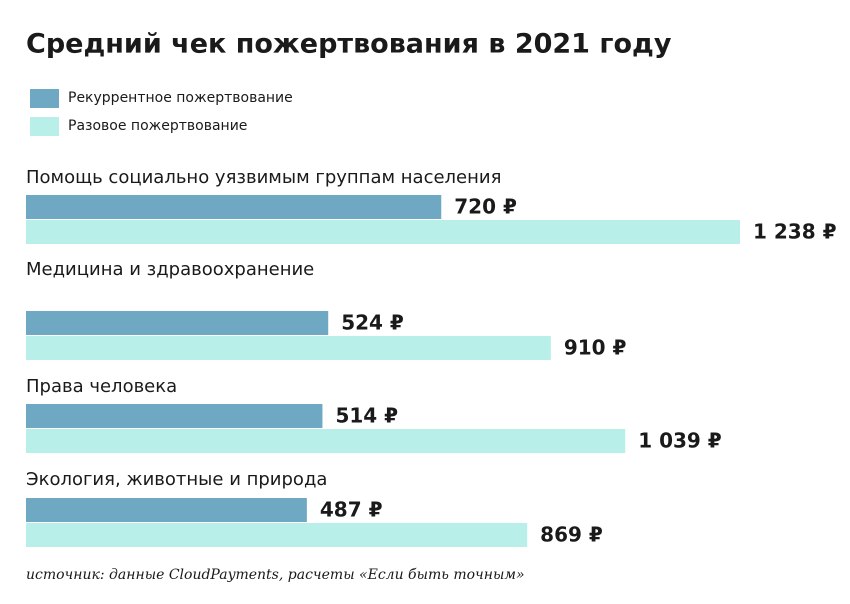 This screenshot has height=604, width=850. What do you see at coordinates (351, 510) in the screenshot?
I see `value-label: 487 ₽` at bounding box center [351, 510].